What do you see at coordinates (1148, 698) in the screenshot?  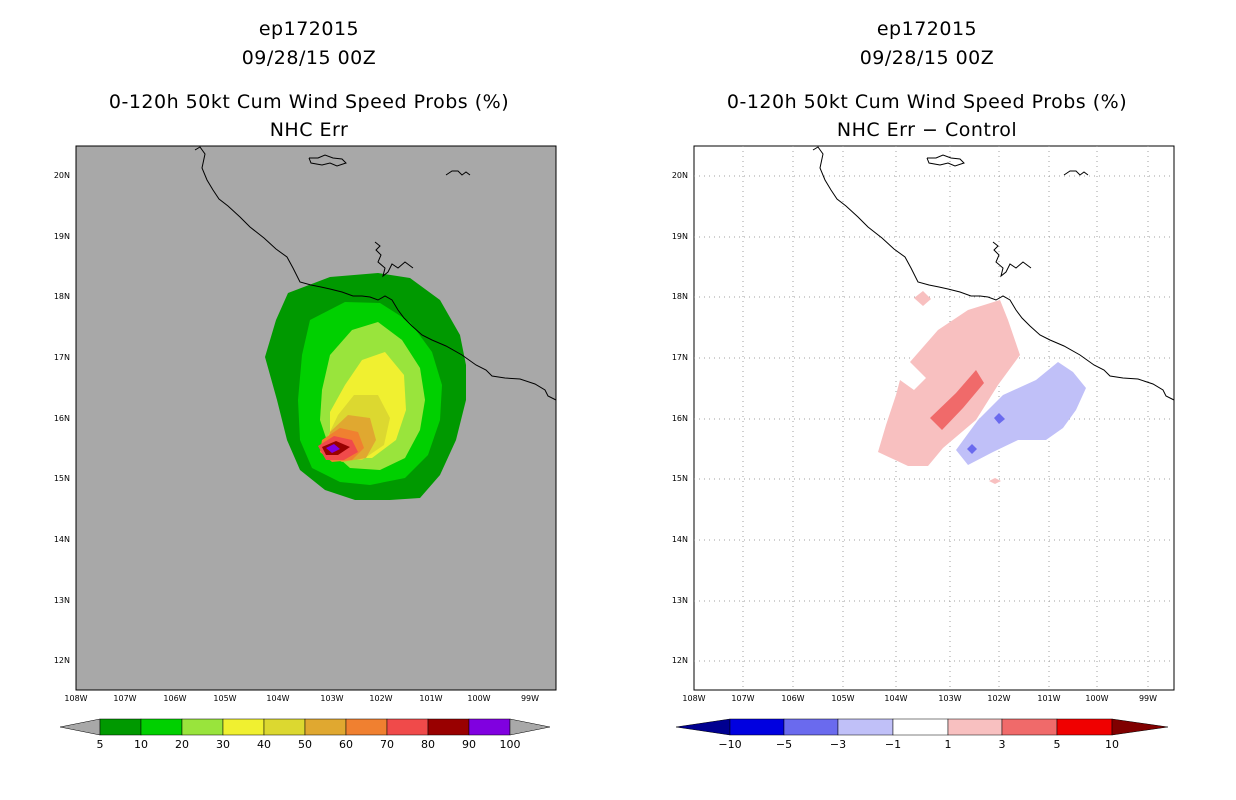 I see `lon-label: 99W` at bounding box center [1148, 698].